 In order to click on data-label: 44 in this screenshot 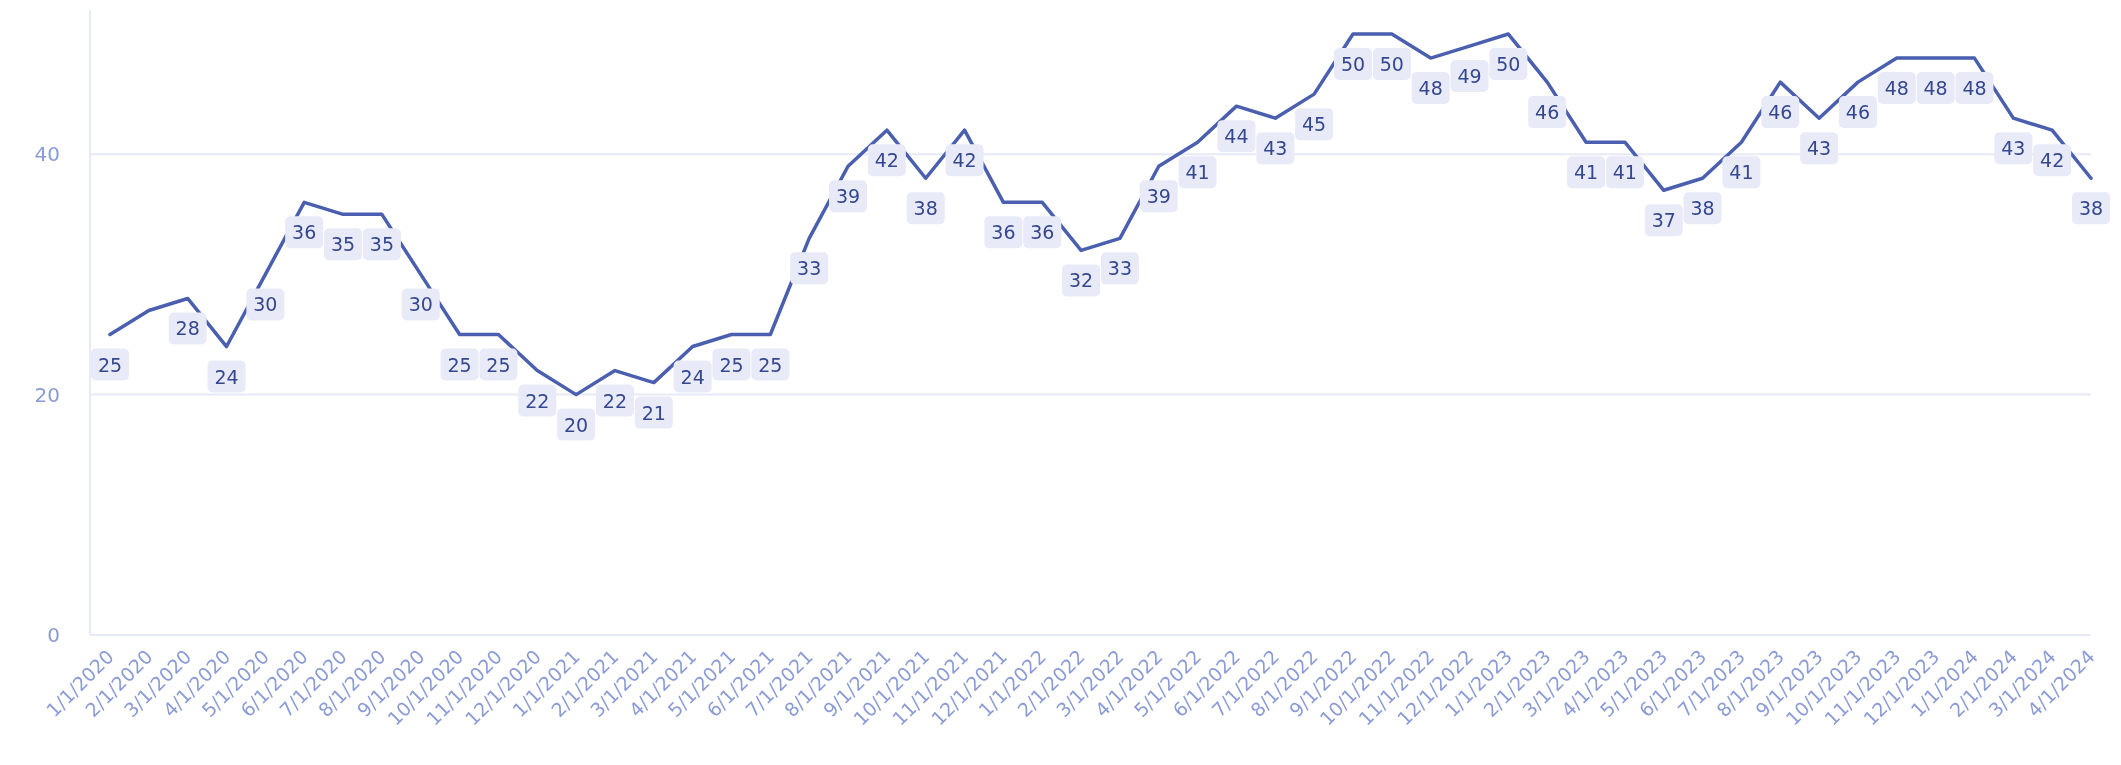, I will do `click(1236, 136)`.